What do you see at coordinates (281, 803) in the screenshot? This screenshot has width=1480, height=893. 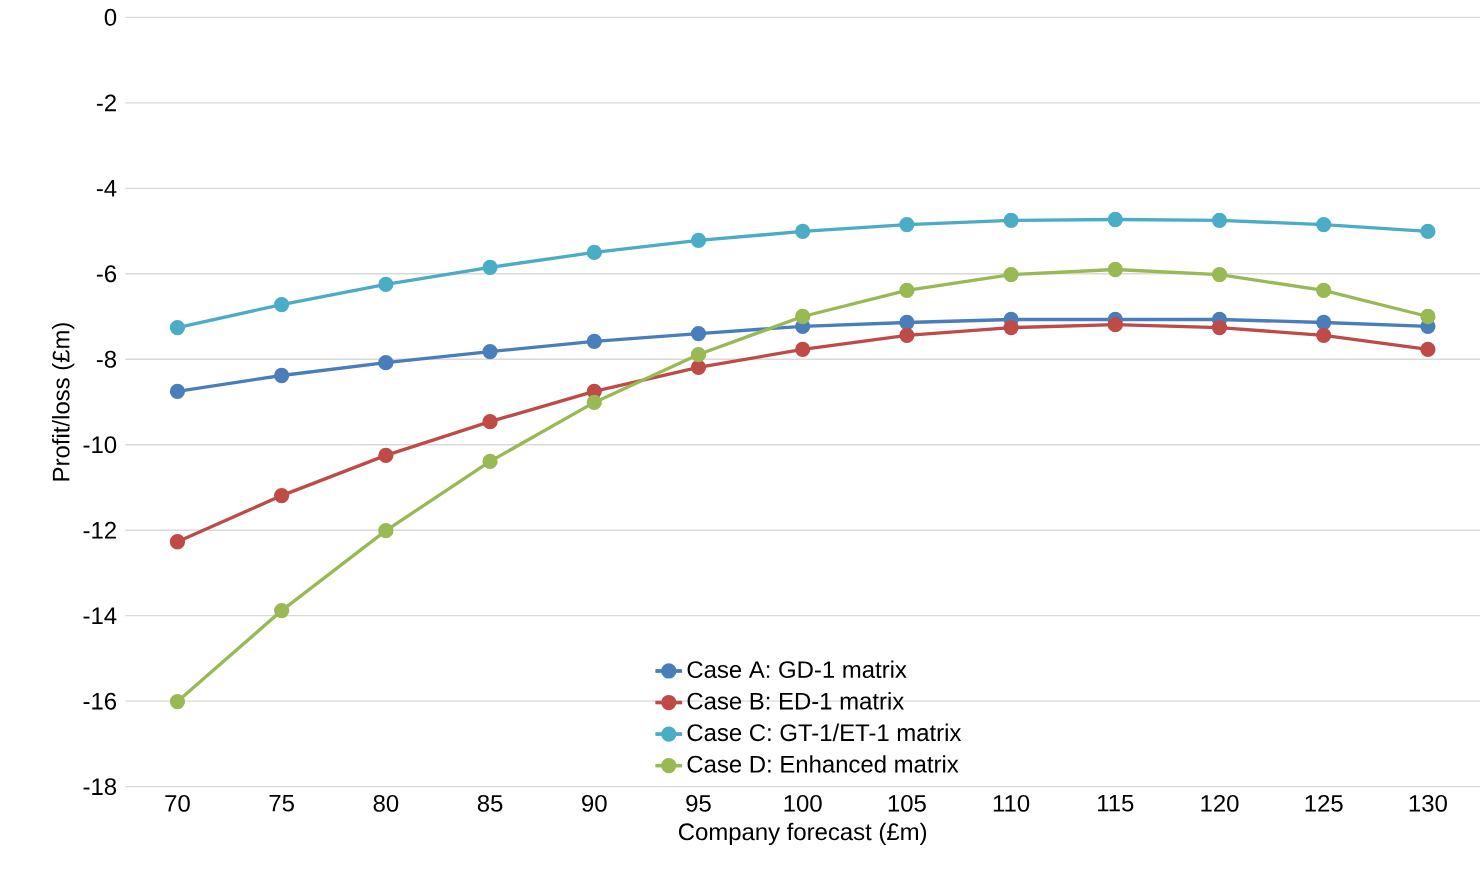 I see `x-tick-label: 75` at bounding box center [281, 803].